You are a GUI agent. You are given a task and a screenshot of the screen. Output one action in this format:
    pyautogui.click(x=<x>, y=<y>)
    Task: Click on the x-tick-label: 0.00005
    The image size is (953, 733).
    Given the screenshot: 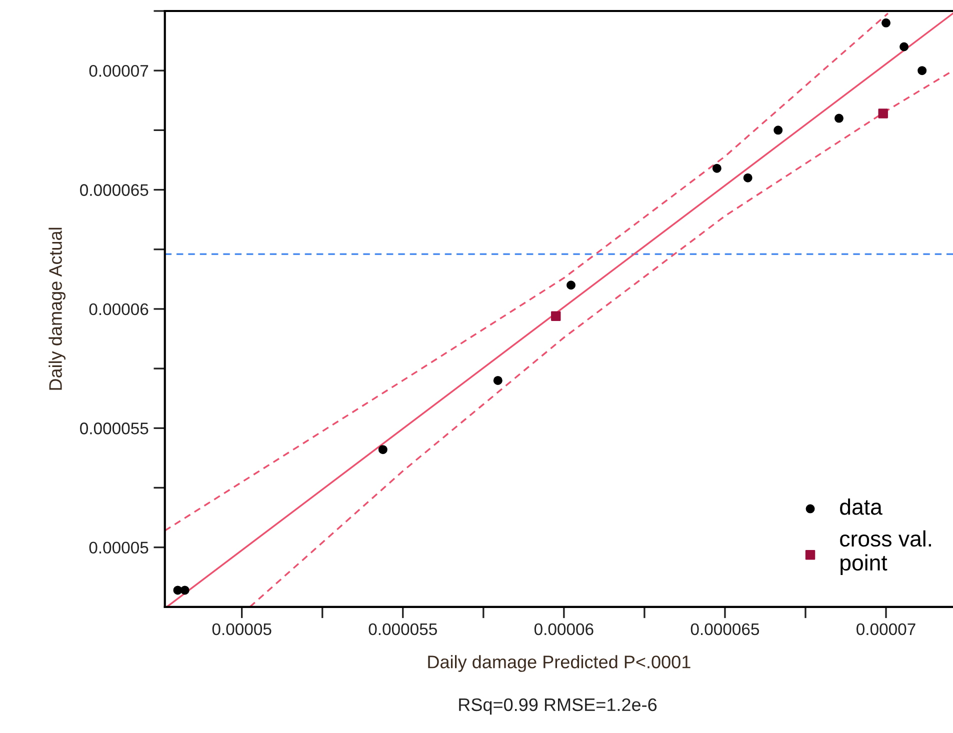 What is the action you would take?
    pyautogui.click(x=242, y=629)
    